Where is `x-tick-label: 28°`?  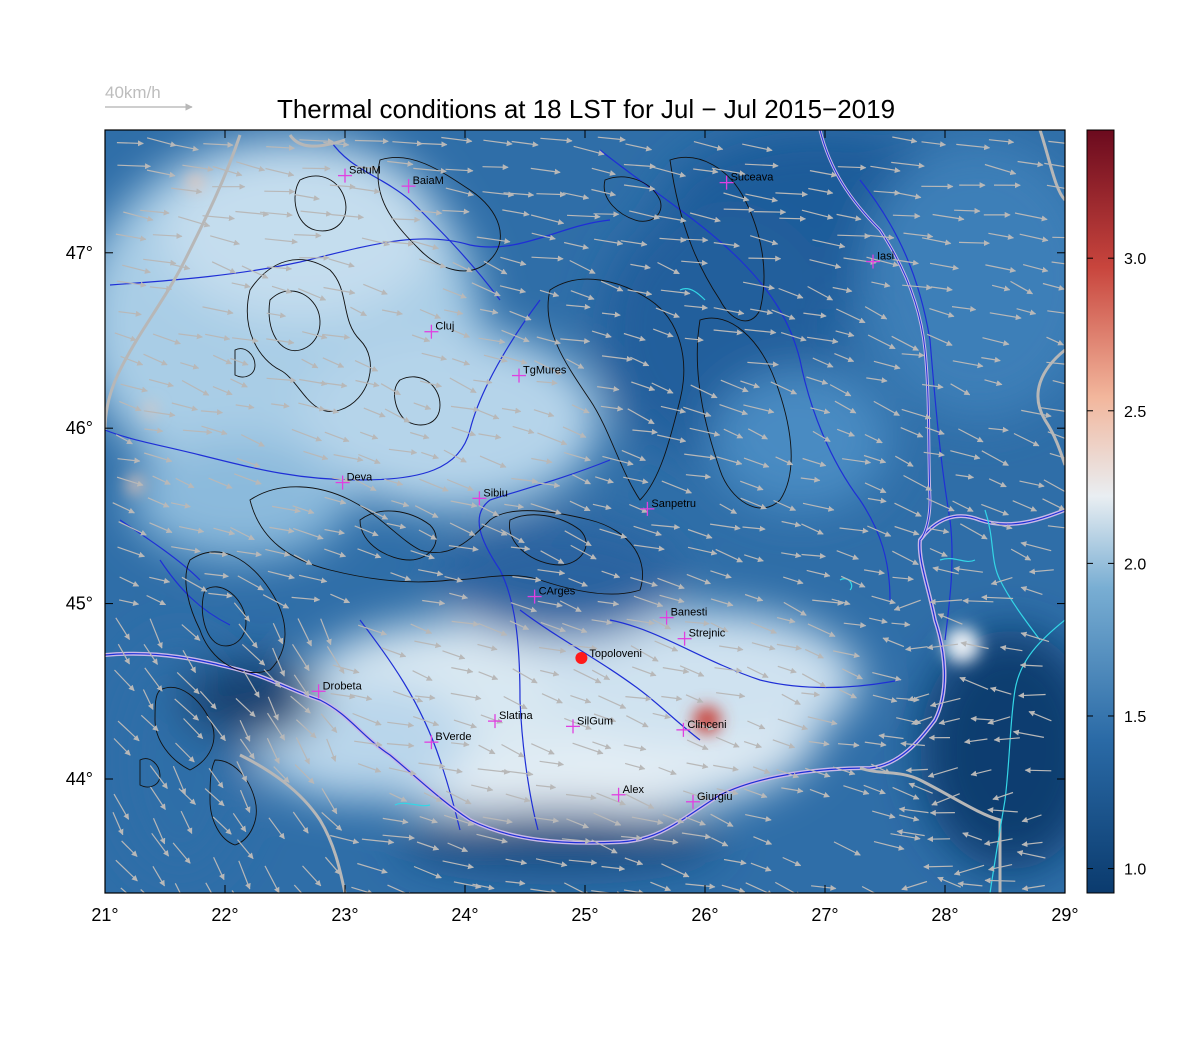 x-tick-label: 28° is located at coordinates (944, 915).